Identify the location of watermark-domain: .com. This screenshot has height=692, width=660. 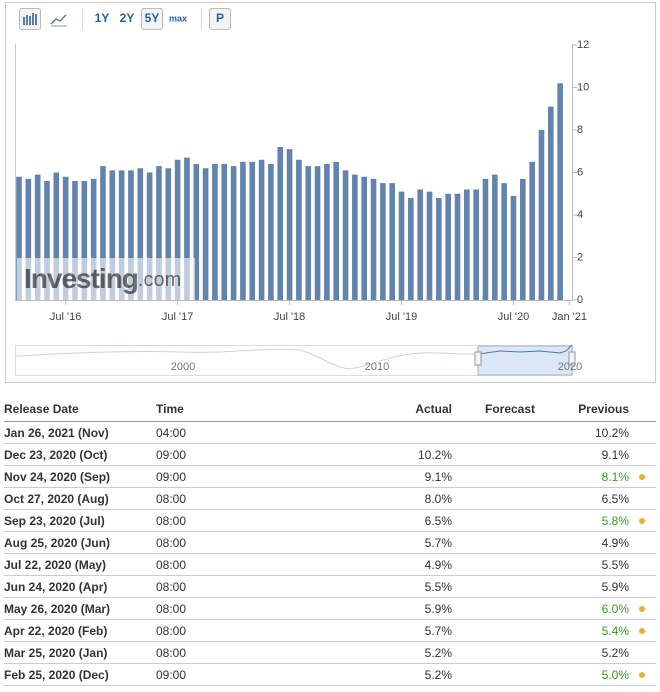
(159, 280).